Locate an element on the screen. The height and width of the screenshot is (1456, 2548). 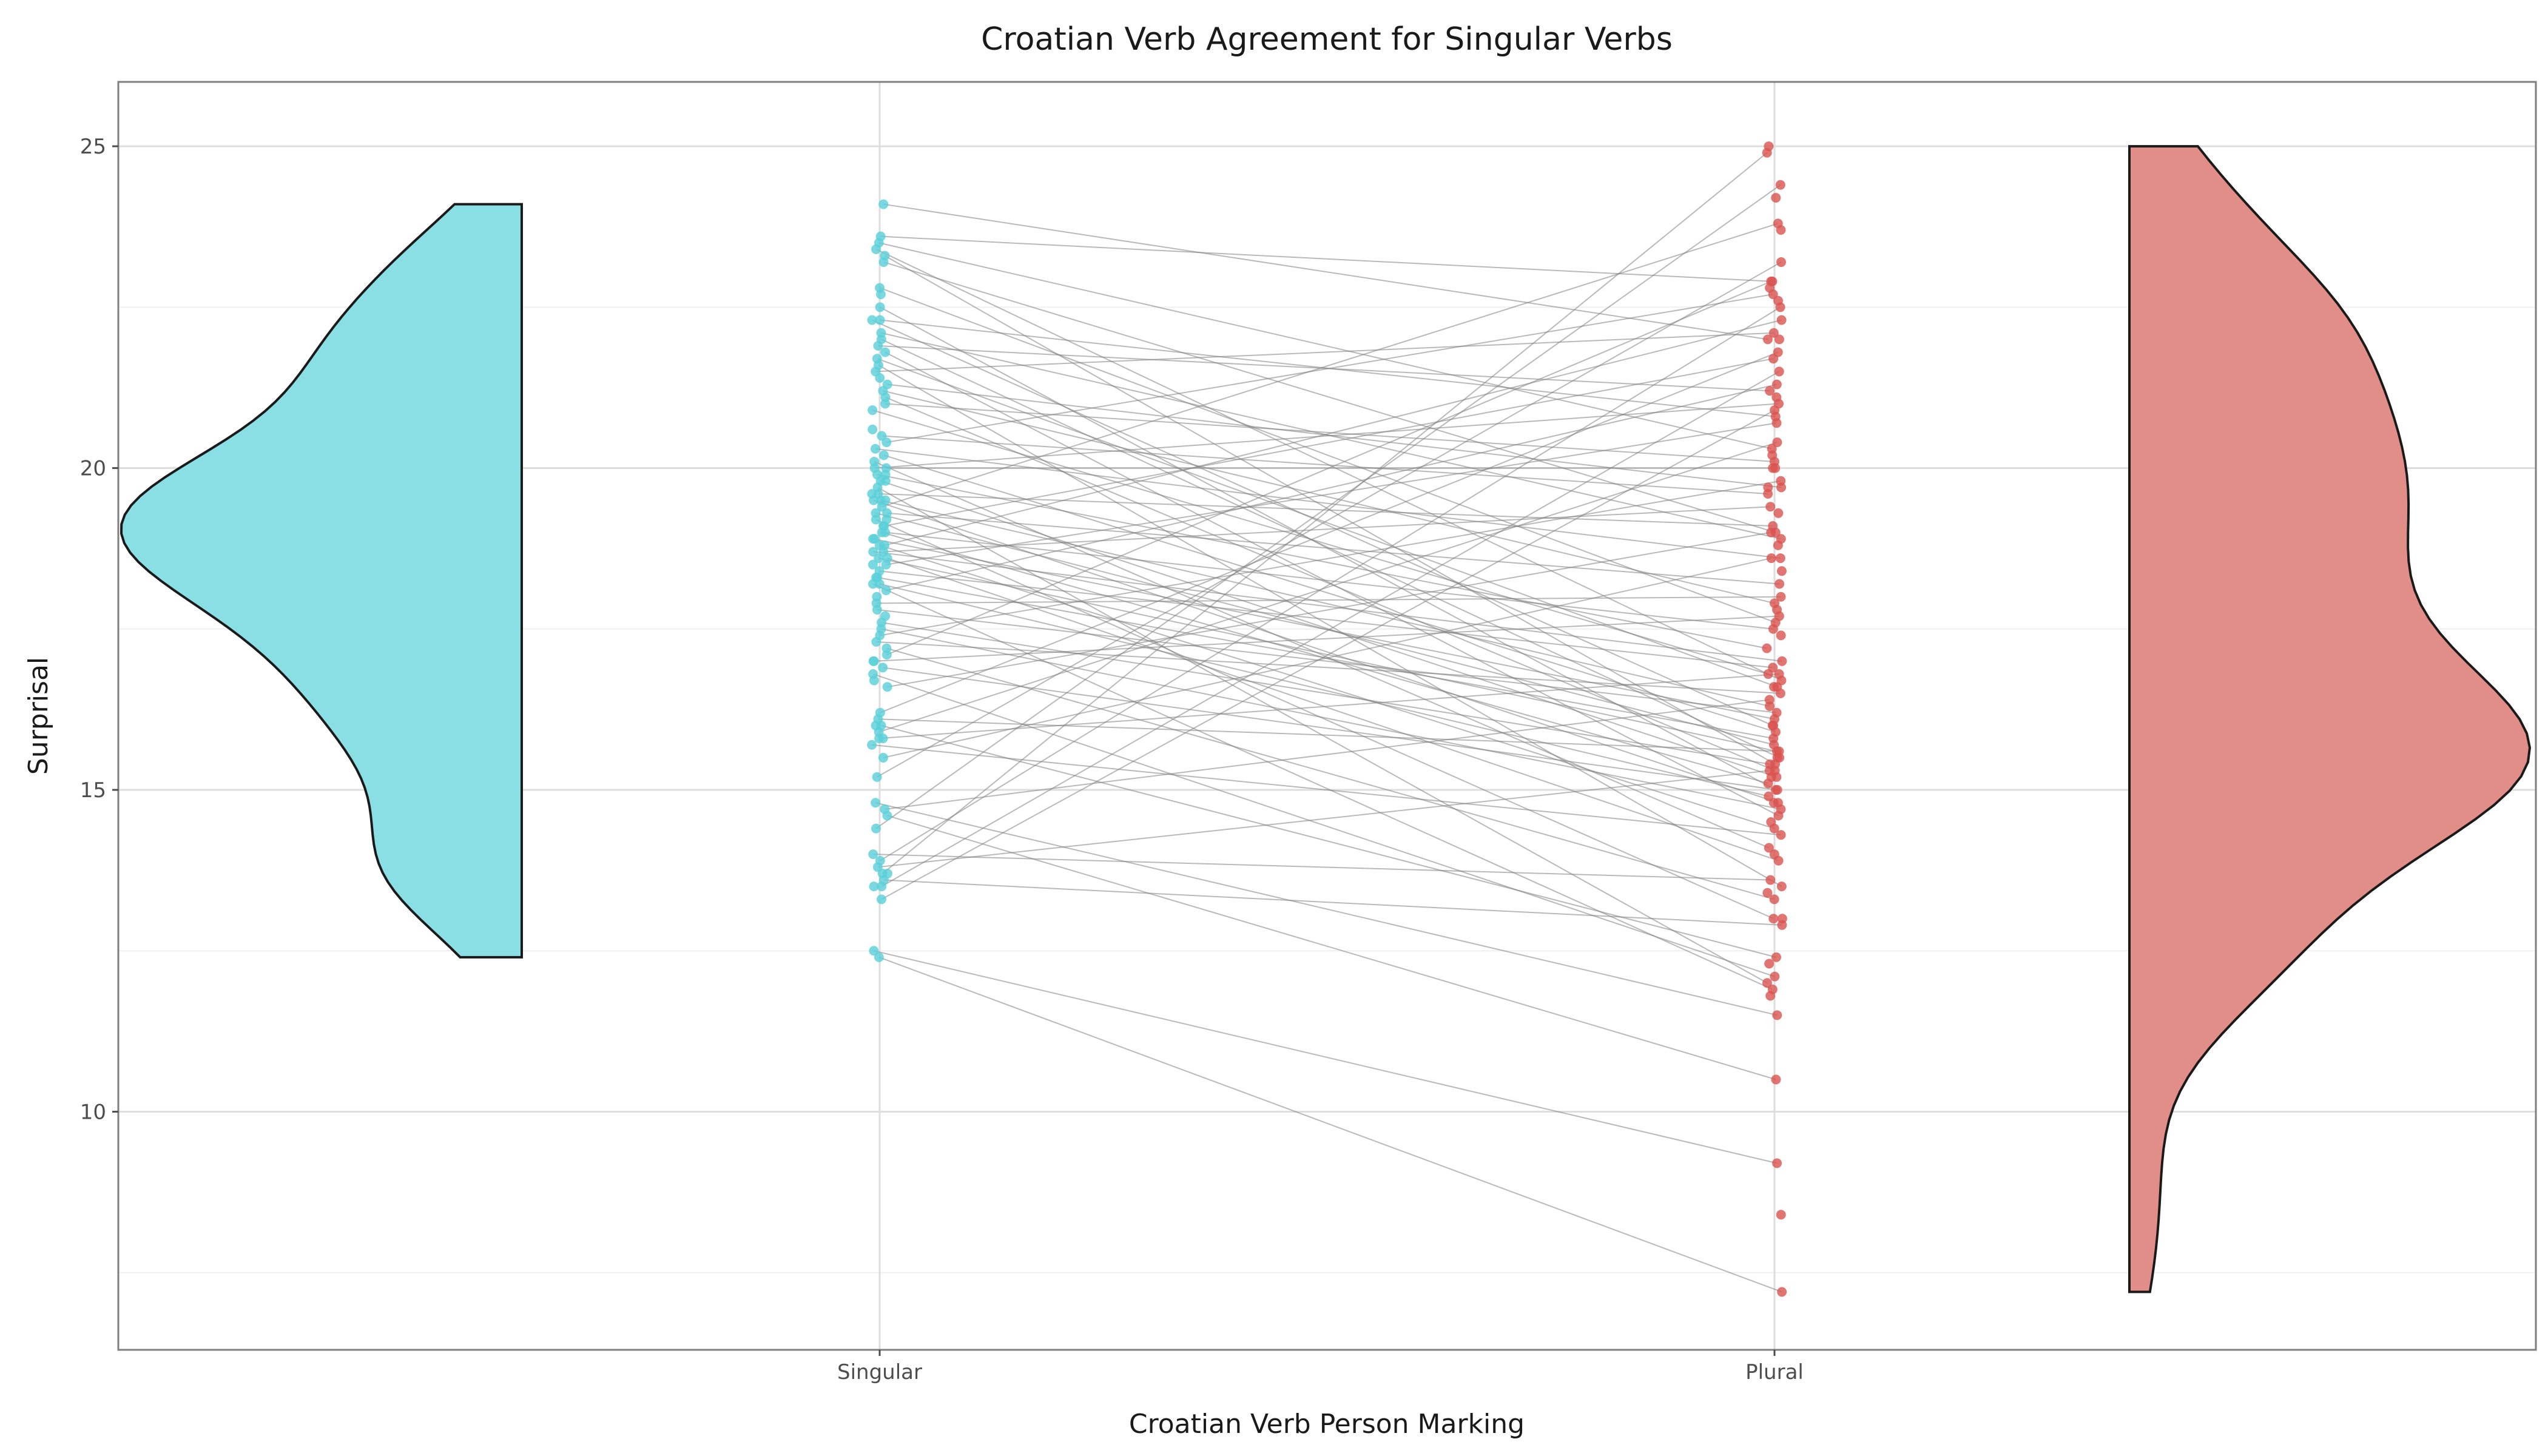
violin-singular is located at coordinates (321, 581).